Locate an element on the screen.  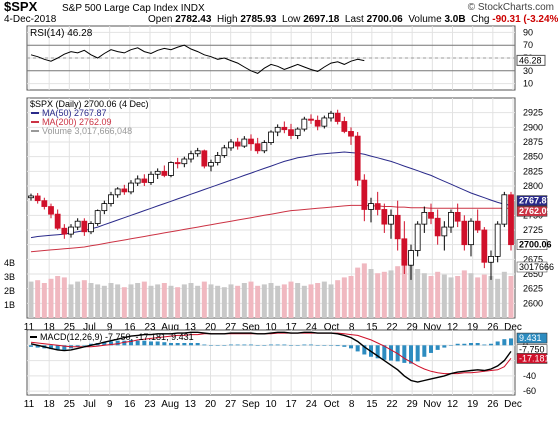
last-label: Last is located at coordinates (354, 19).